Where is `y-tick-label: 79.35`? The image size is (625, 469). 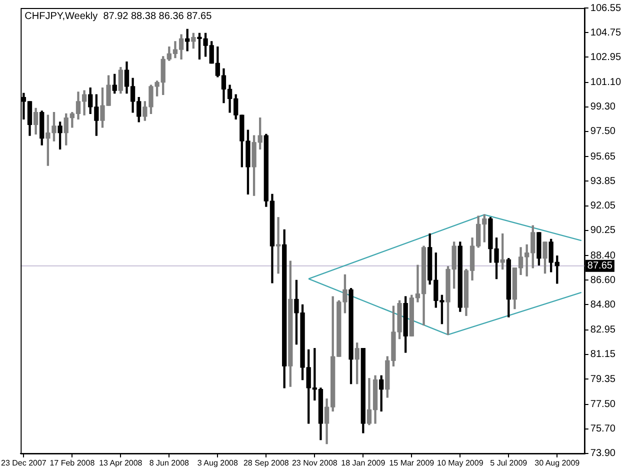 y-tick-label: 79.35 is located at coordinates (603, 379).